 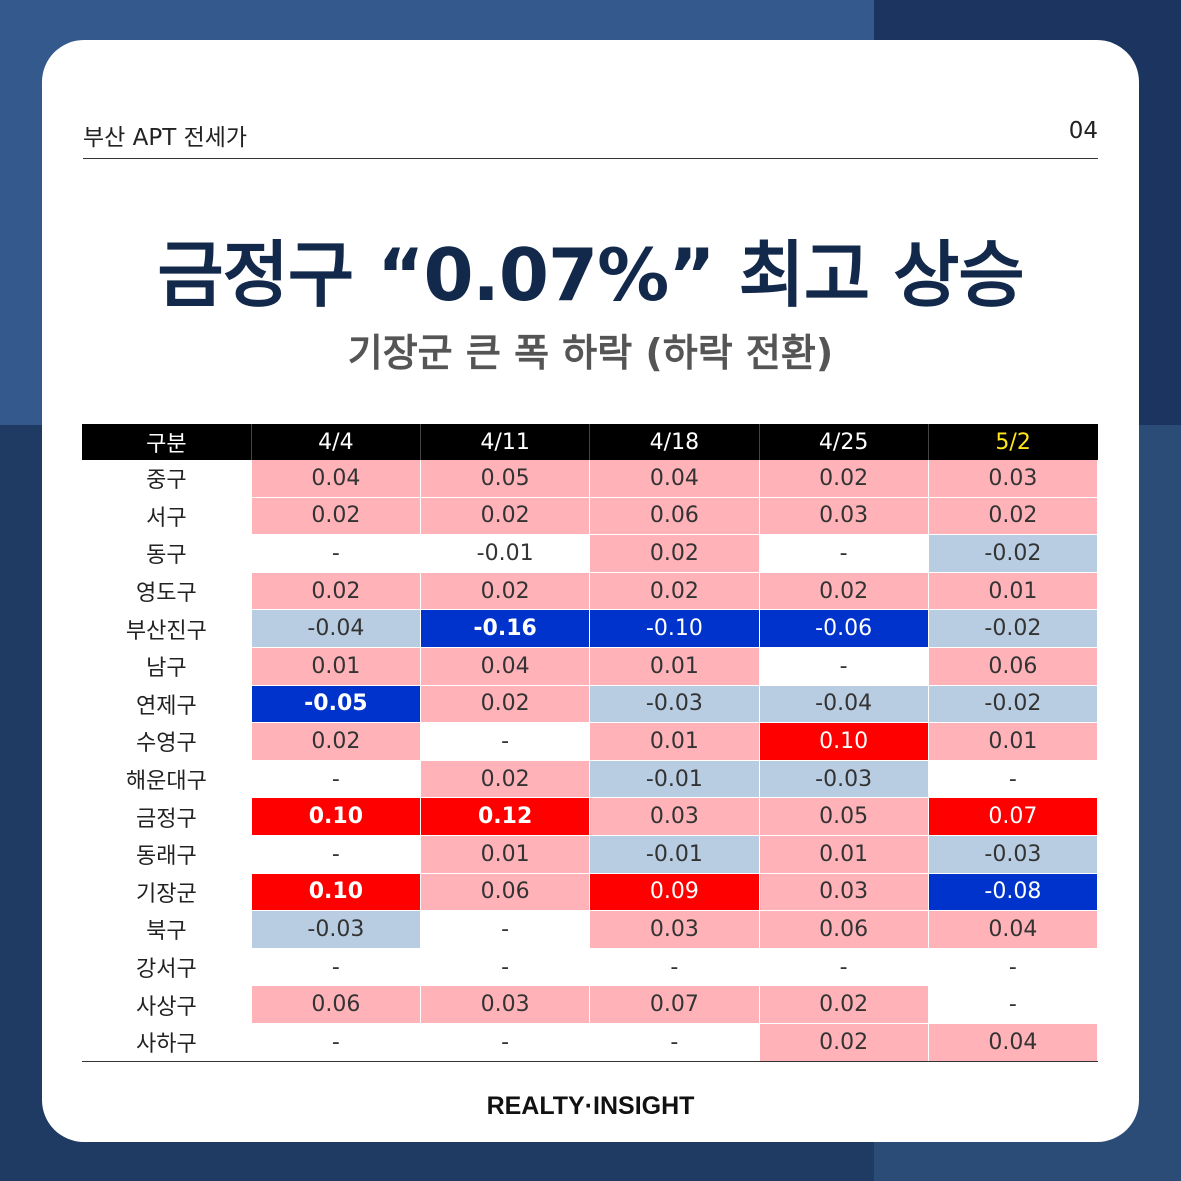 I want to click on district-label: 중구, so click(x=167, y=479).